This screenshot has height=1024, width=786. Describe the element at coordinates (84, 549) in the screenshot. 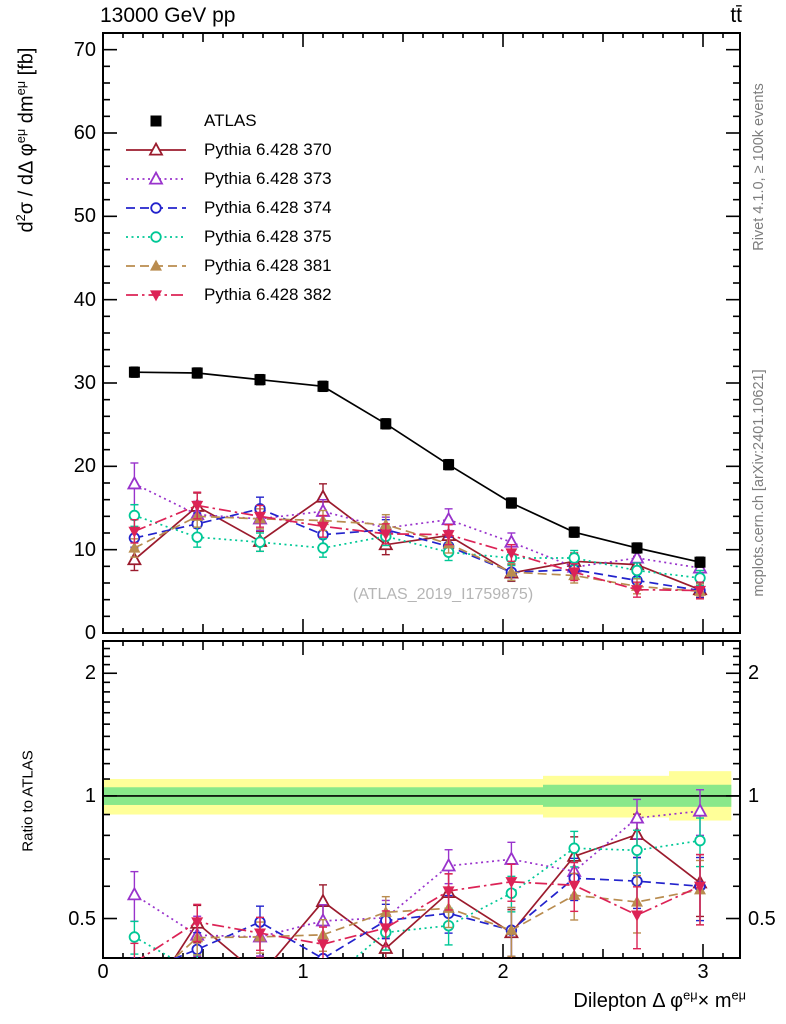

I see `main-y-tick-label: 10` at that location.